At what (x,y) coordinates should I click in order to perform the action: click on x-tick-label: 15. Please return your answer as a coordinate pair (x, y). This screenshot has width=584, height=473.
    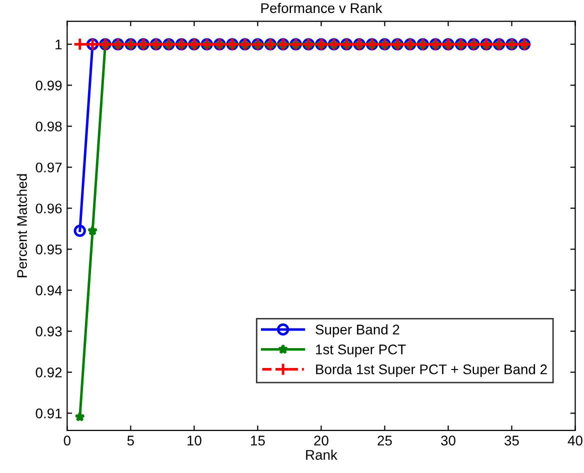
    Looking at the image, I should click on (258, 441).